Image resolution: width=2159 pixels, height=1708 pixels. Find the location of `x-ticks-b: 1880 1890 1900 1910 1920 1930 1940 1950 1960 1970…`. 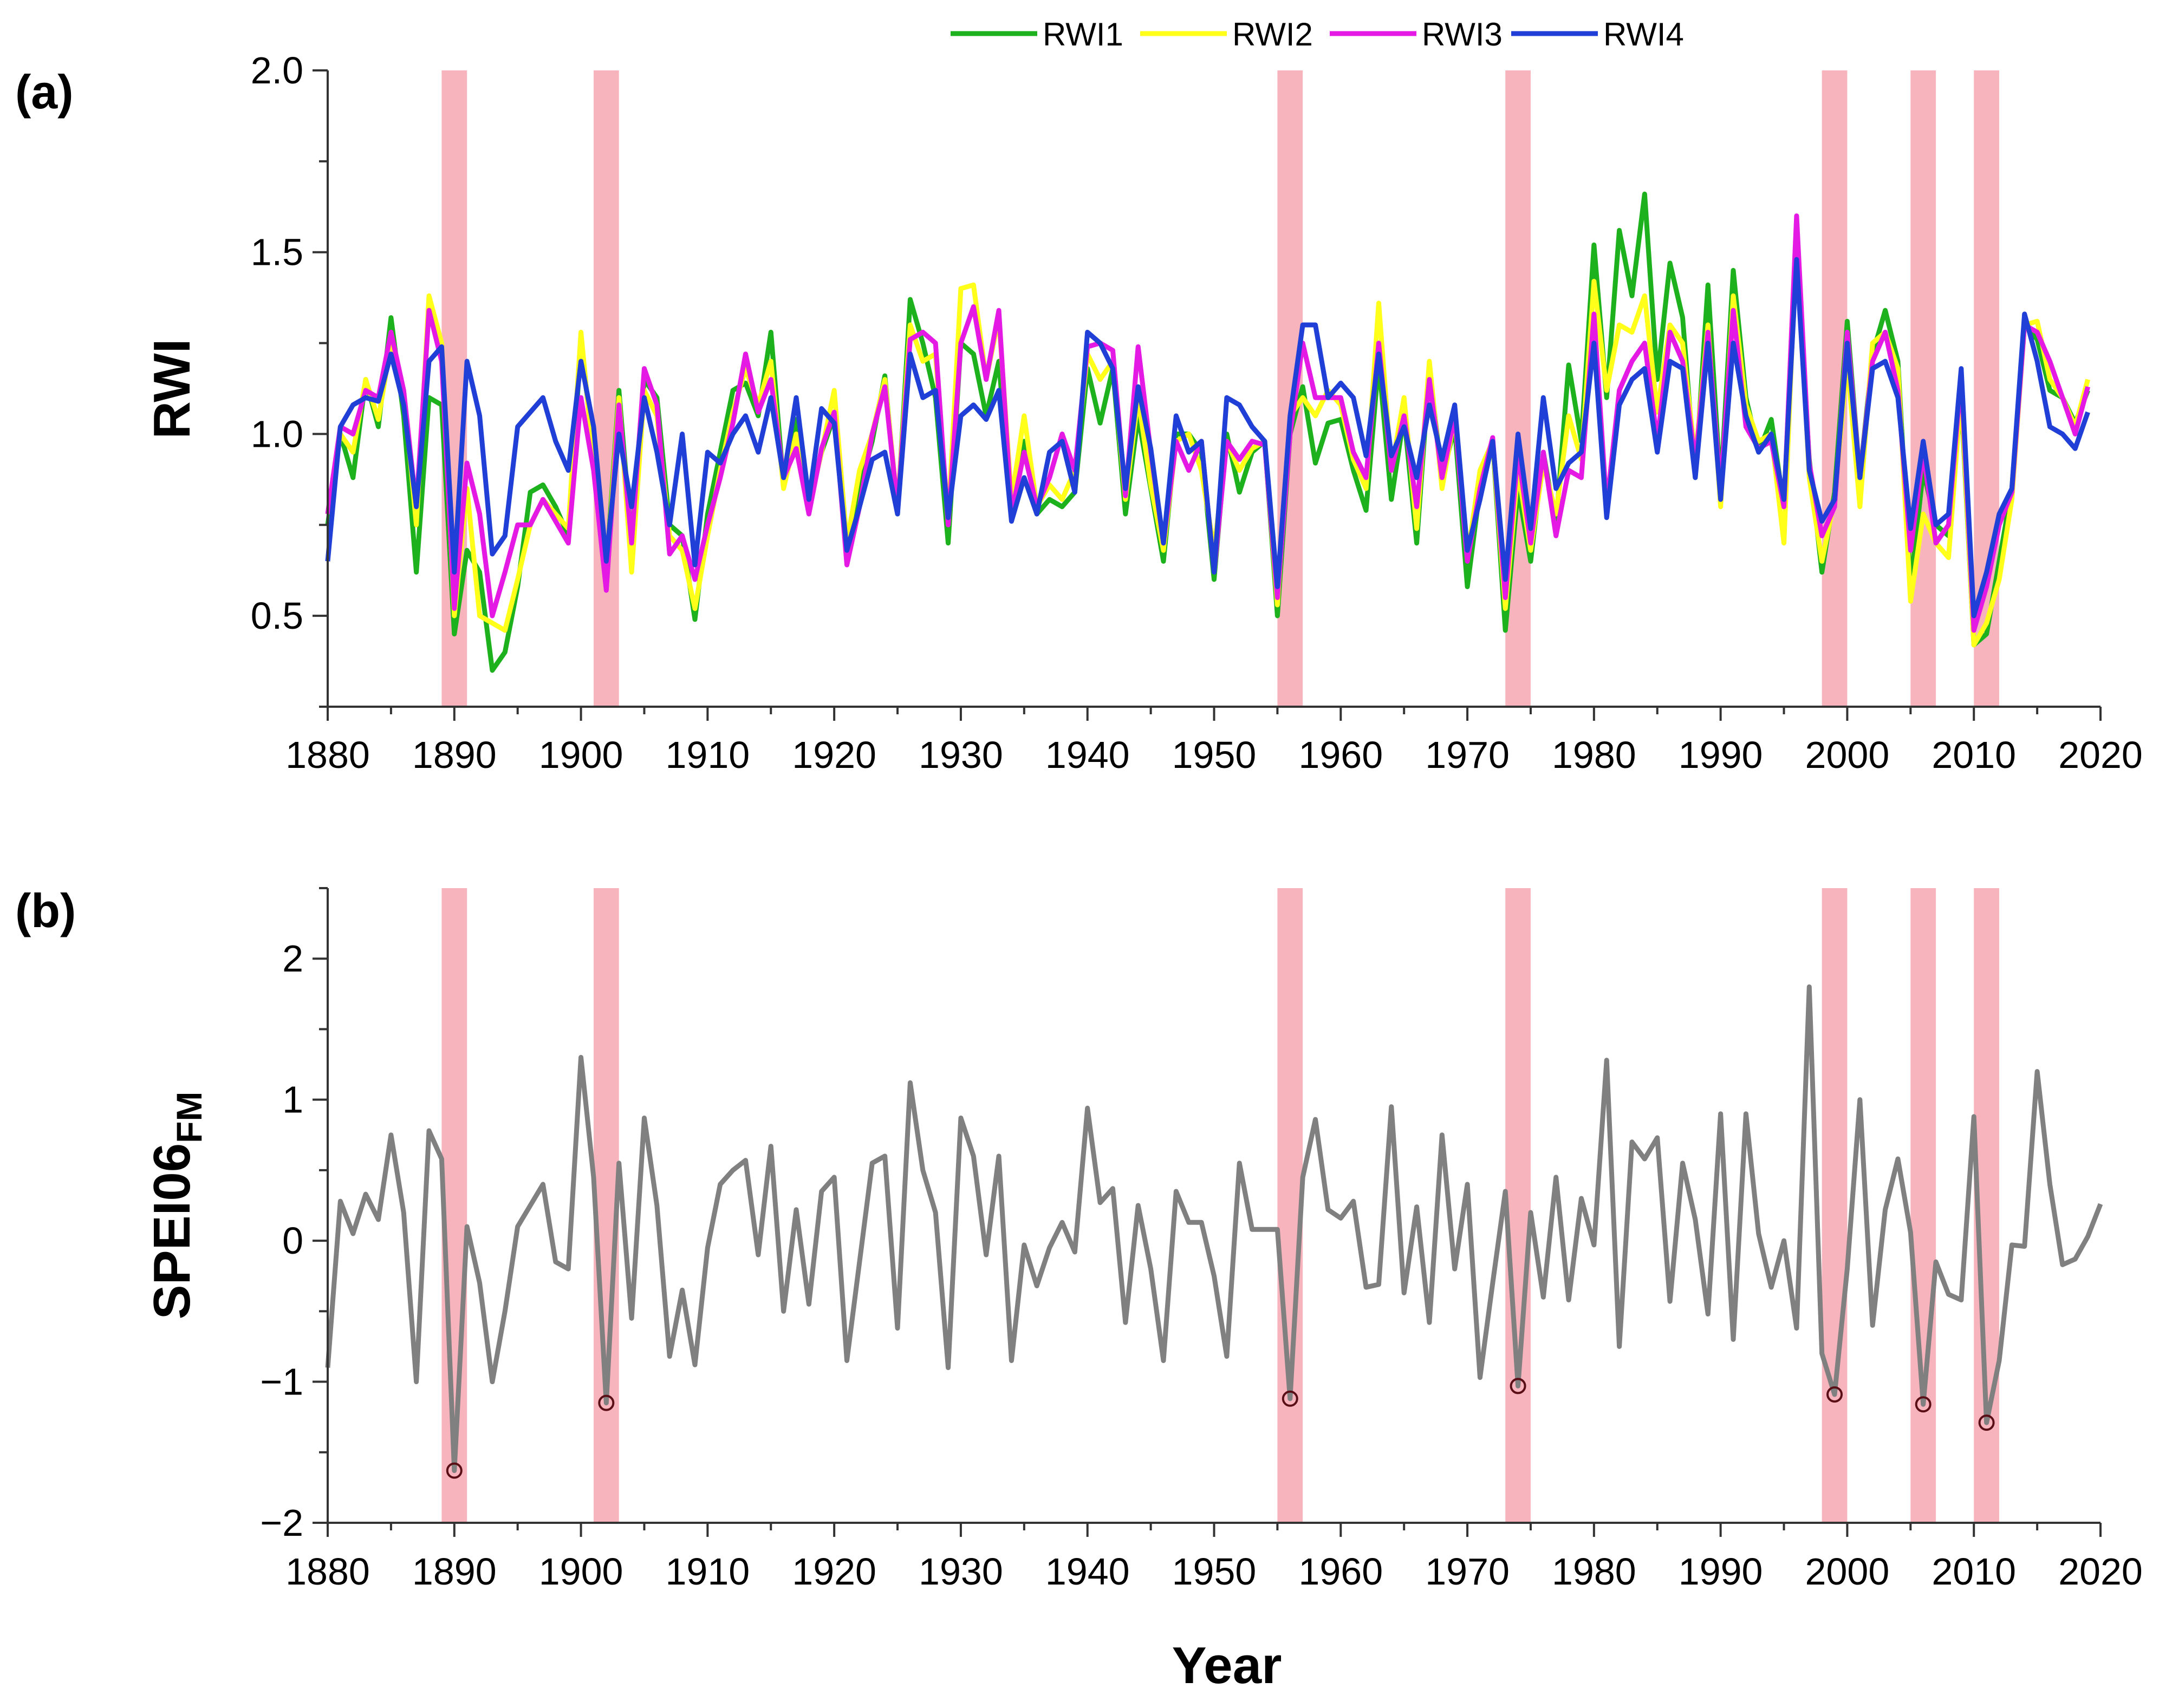

x-ticks-b: 1880 1890 1900 1910 1920 1930 1940 1950 1960 1970… is located at coordinates (1214, 1558).